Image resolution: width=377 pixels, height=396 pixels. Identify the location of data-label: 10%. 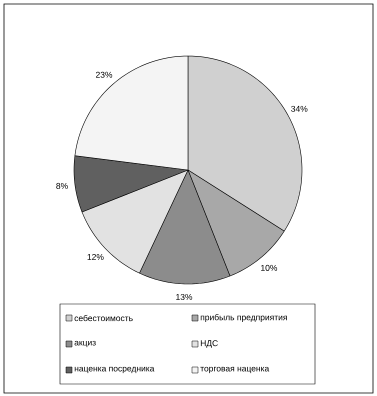
(269, 267).